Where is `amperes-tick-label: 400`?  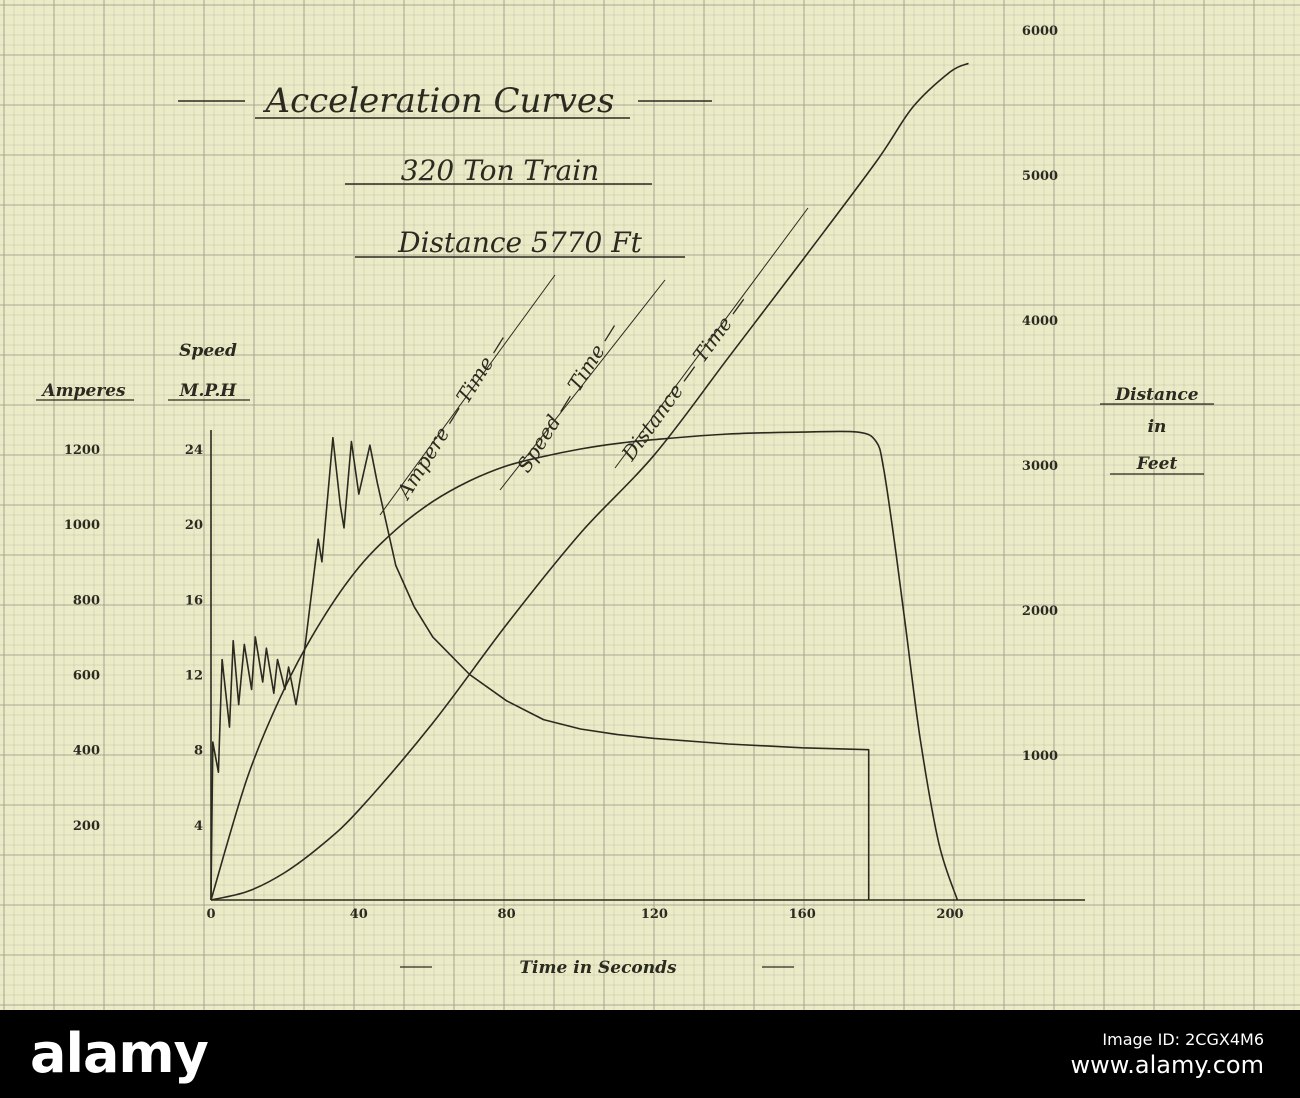 amperes-tick-label: 400 is located at coordinates (86, 751).